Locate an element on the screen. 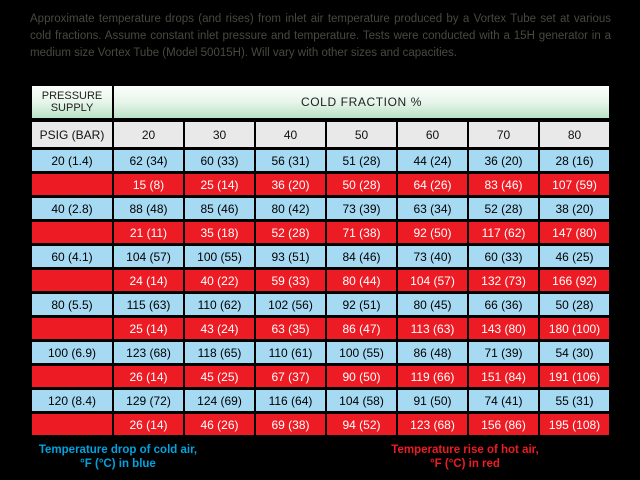  temp-cell: 85 (46) is located at coordinates (219, 208).